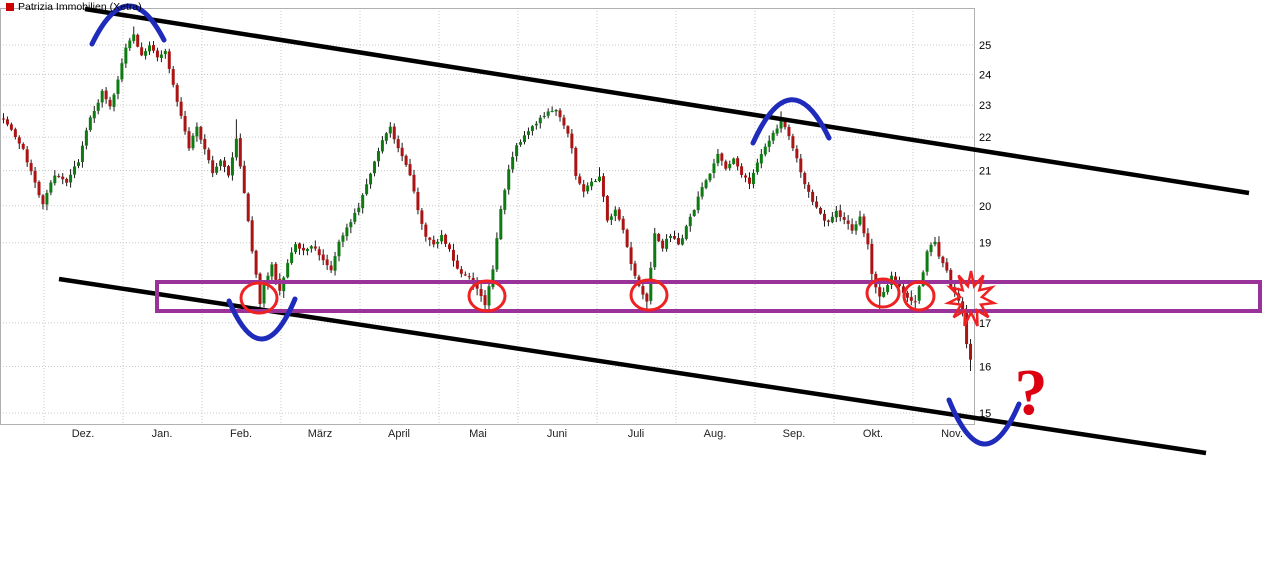  I want to click on x-tick-label: April, so click(399, 434).